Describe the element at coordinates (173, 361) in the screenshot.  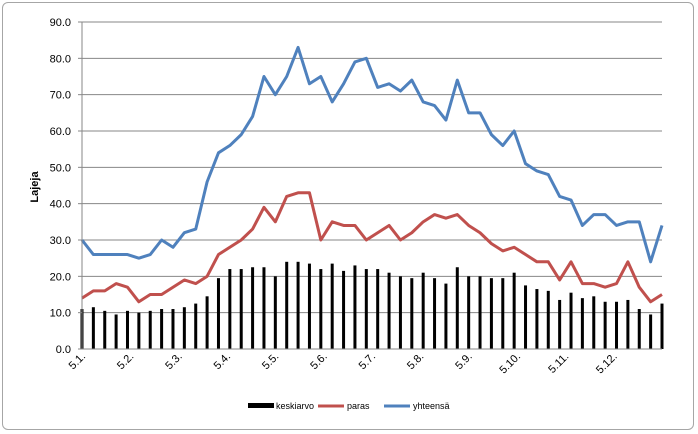
I see `x-tick-label: 5.3.` at that location.